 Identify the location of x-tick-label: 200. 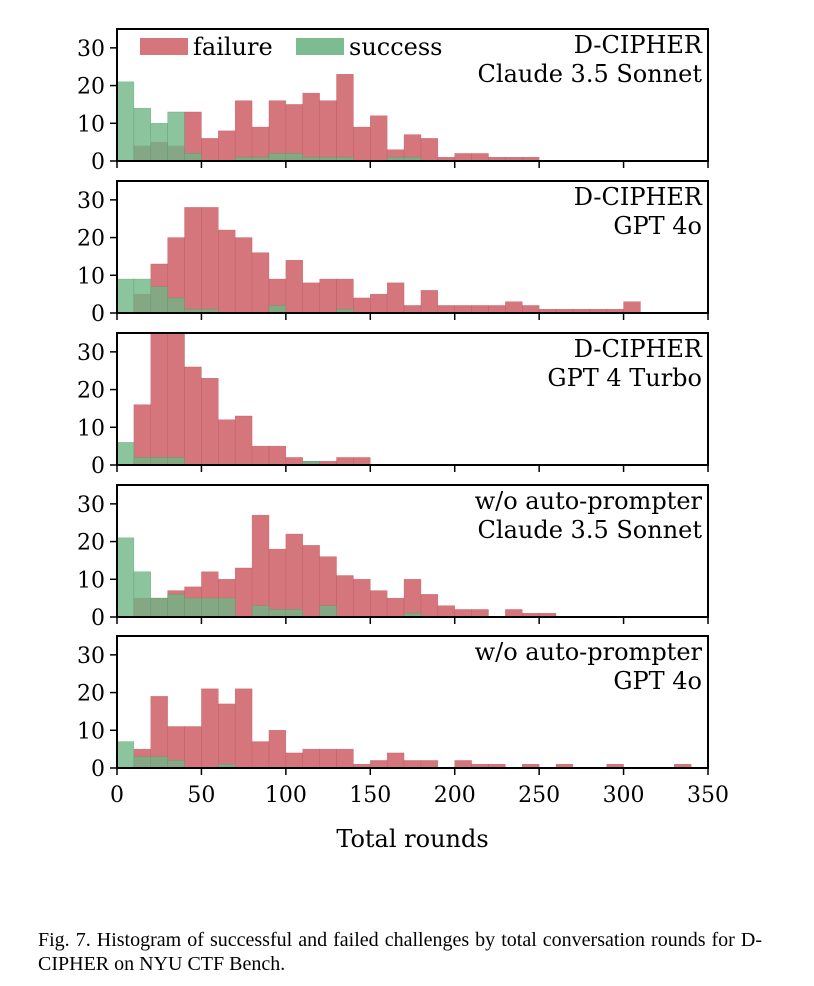
(455, 795).